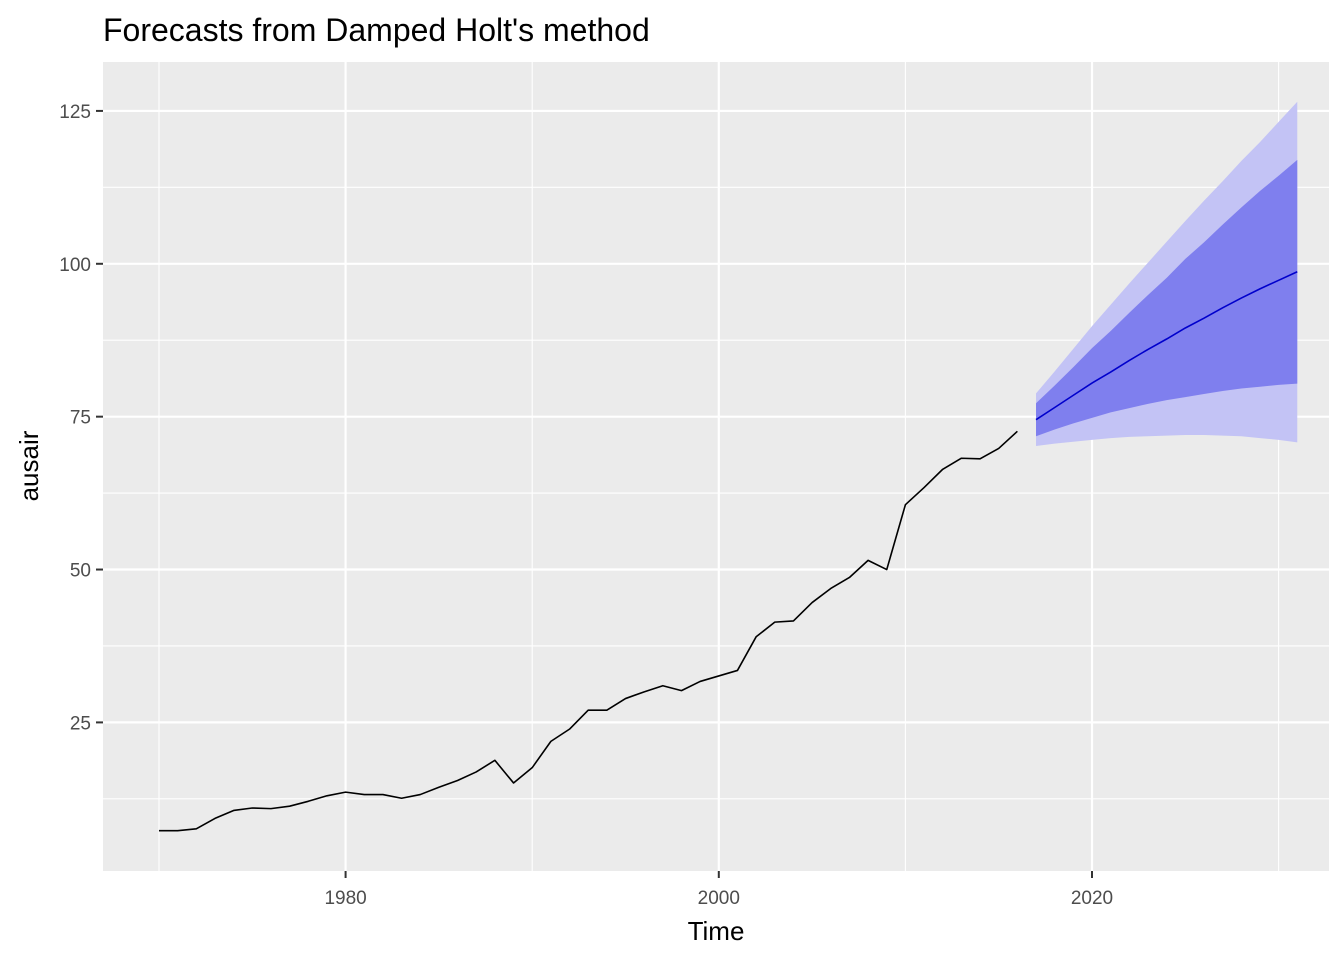 The image size is (1344, 960). Describe the element at coordinates (716, 931) in the screenshot. I see `x-axis-title: Time` at that location.